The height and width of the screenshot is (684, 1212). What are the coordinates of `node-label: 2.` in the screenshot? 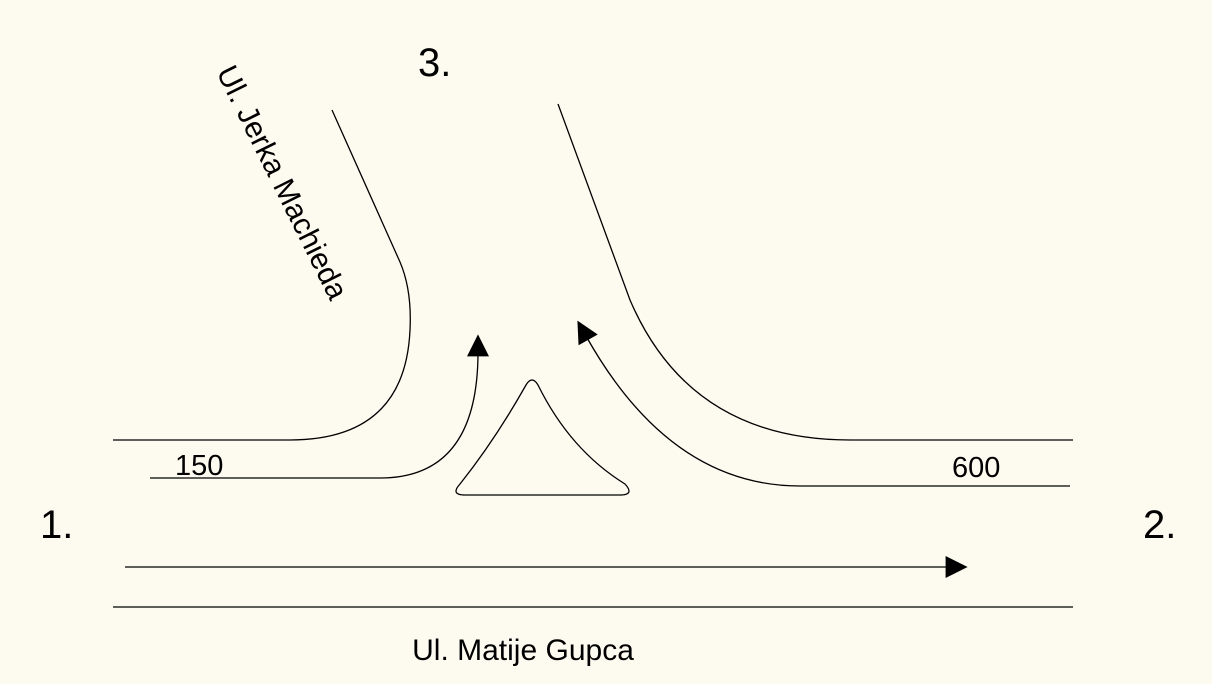 It's located at (1159, 525).